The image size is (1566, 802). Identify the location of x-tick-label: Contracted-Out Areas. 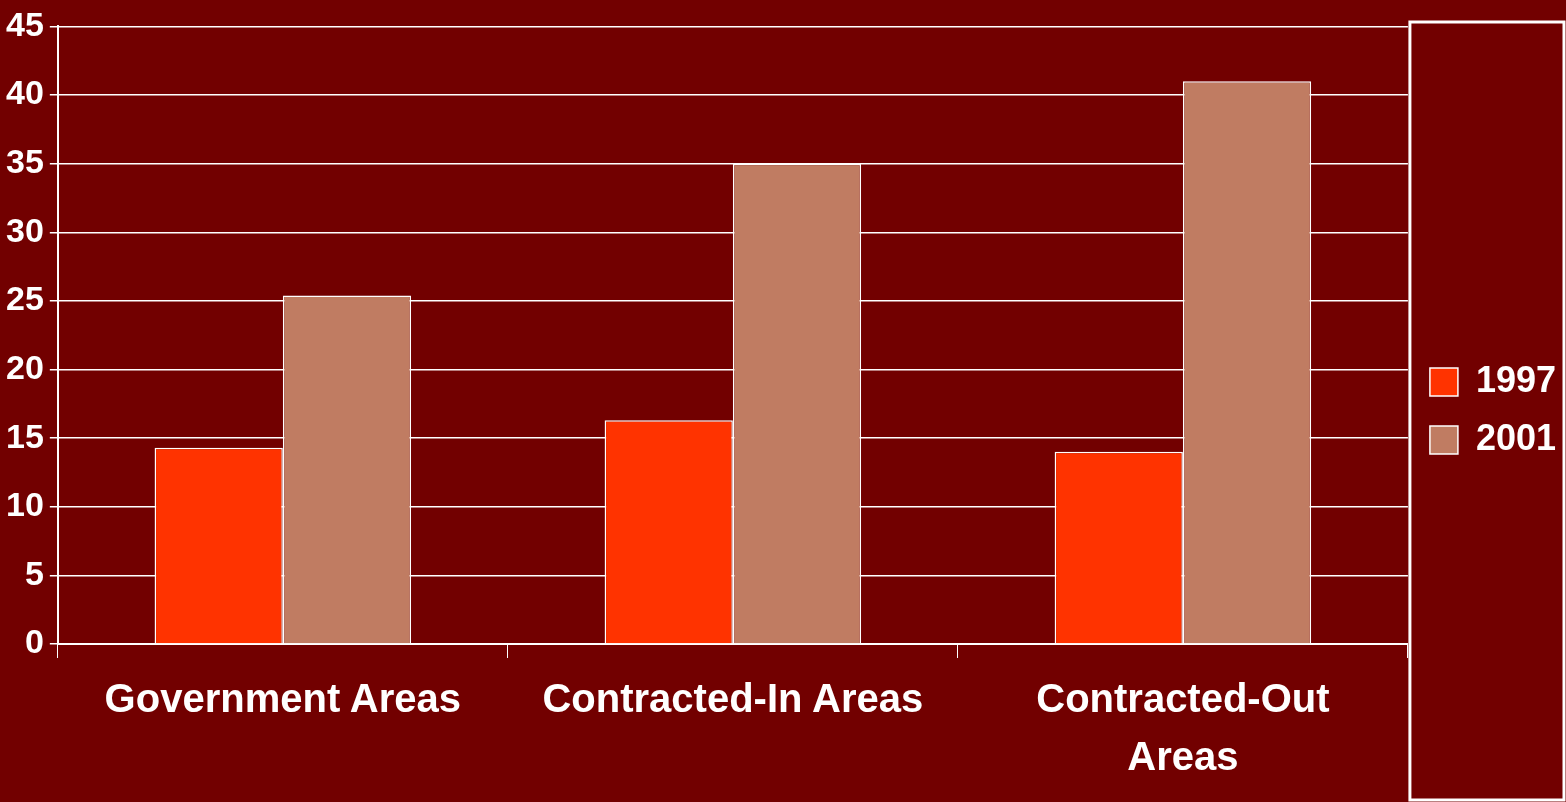
(1183, 727).